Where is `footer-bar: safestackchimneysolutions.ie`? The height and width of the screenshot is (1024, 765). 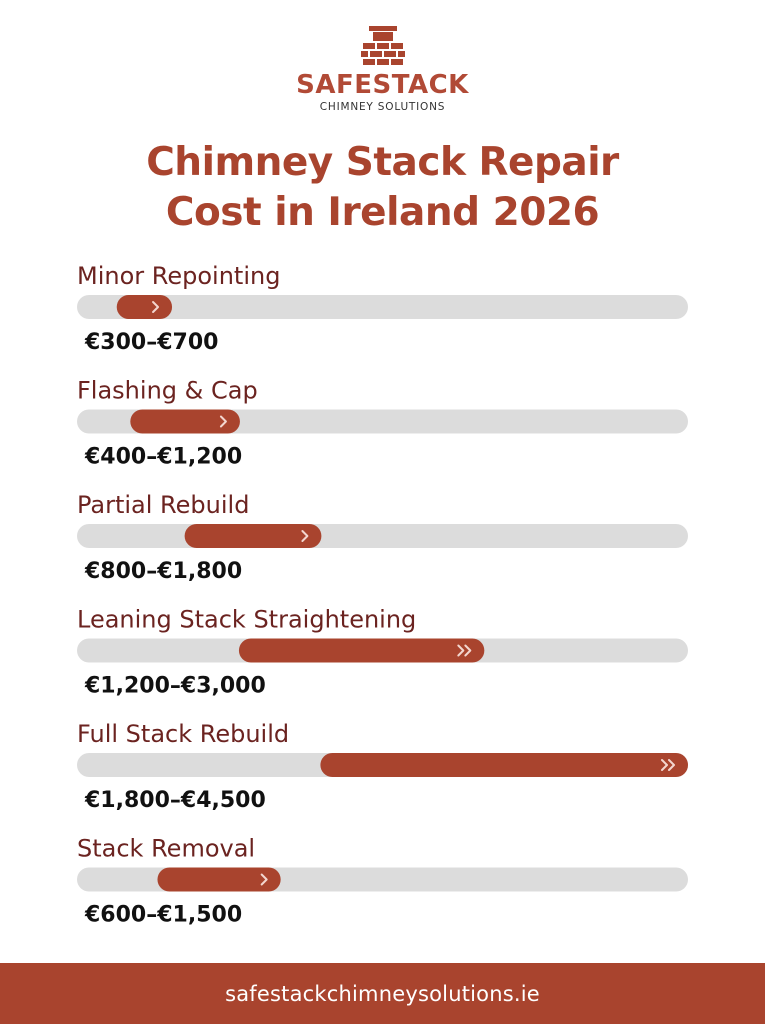
footer-bar: safestackchimneysolutions.ie is located at coordinates (382, 993).